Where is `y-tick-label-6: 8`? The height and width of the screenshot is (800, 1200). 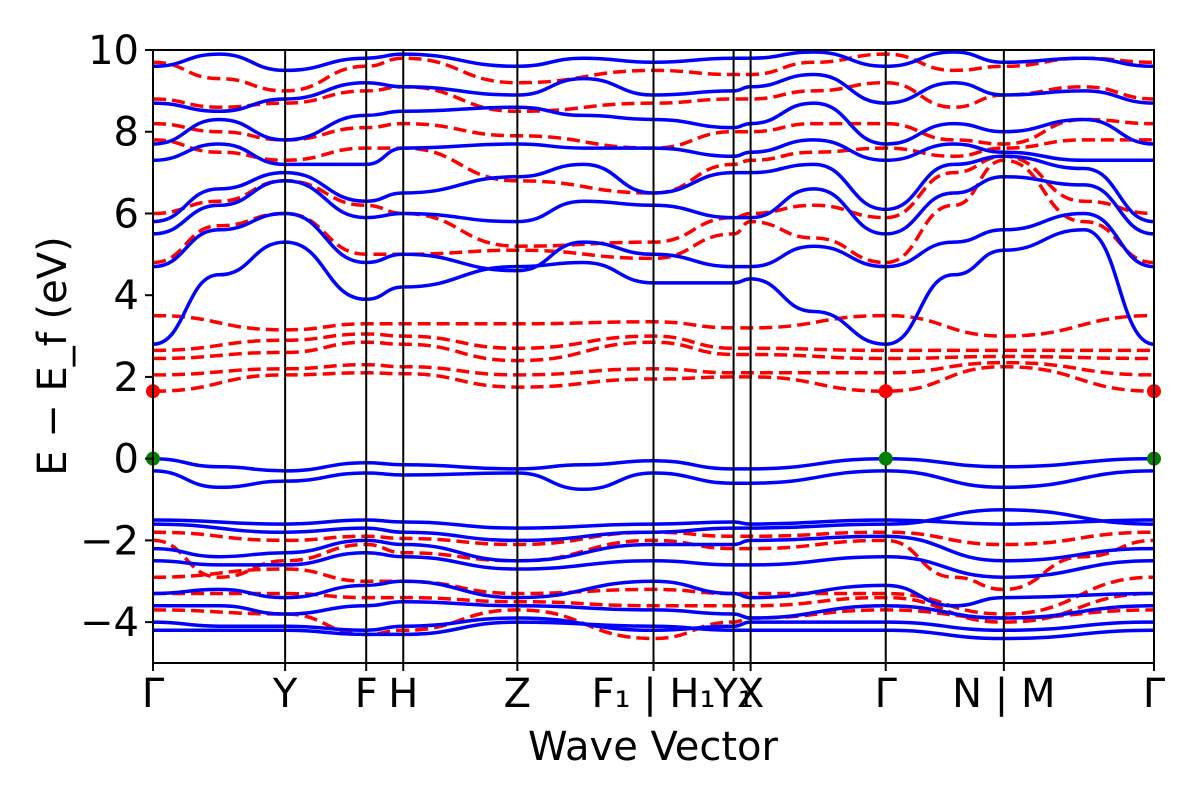
y-tick-label-6: 8 is located at coordinates (126, 133).